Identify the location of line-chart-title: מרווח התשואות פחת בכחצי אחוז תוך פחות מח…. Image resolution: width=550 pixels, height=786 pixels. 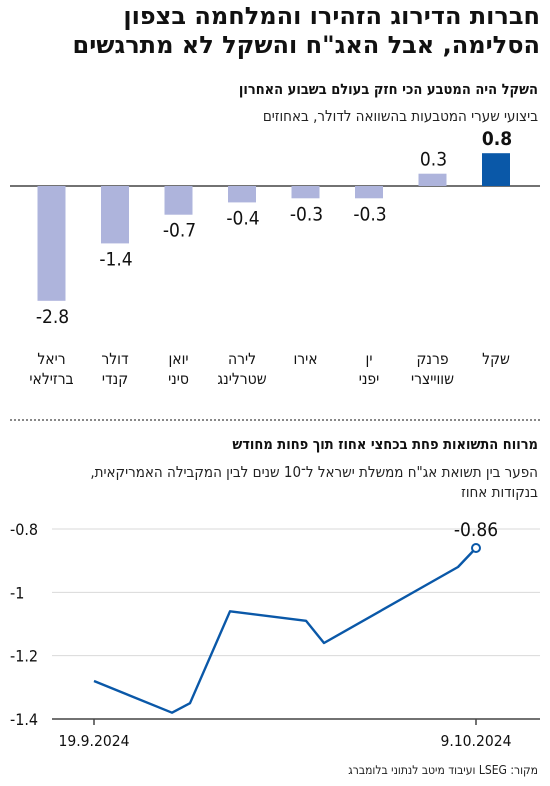
(385, 445).